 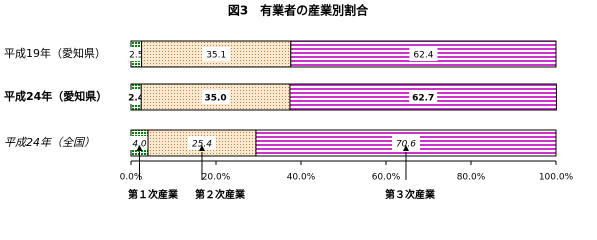 I want to click on value-label: 62.7, so click(x=423, y=99).